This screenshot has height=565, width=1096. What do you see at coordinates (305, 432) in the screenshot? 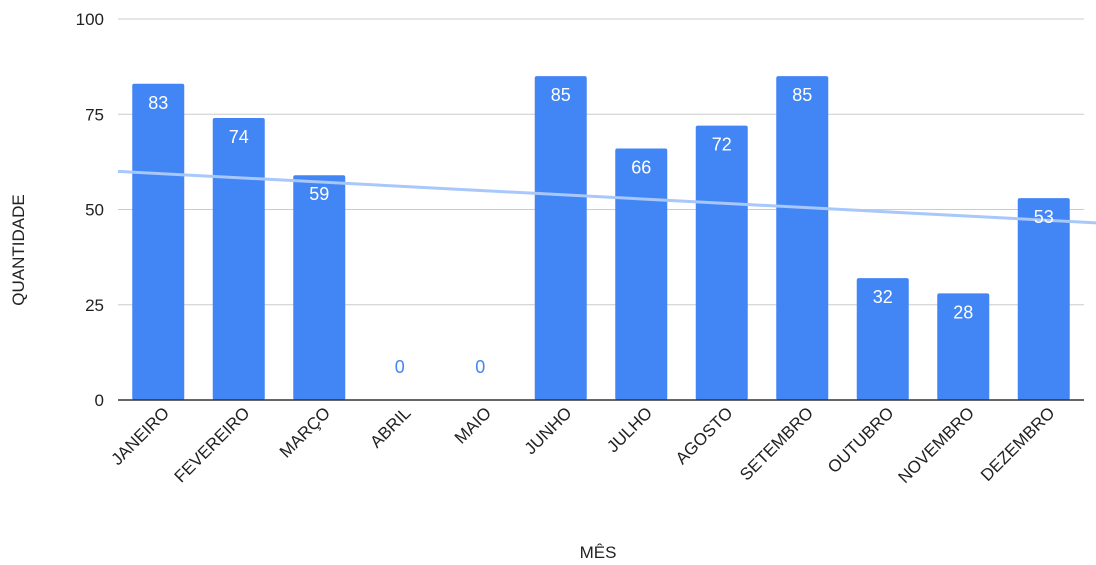
I see `x-tick-label: MARÇO` at bounding box center [305, 432].